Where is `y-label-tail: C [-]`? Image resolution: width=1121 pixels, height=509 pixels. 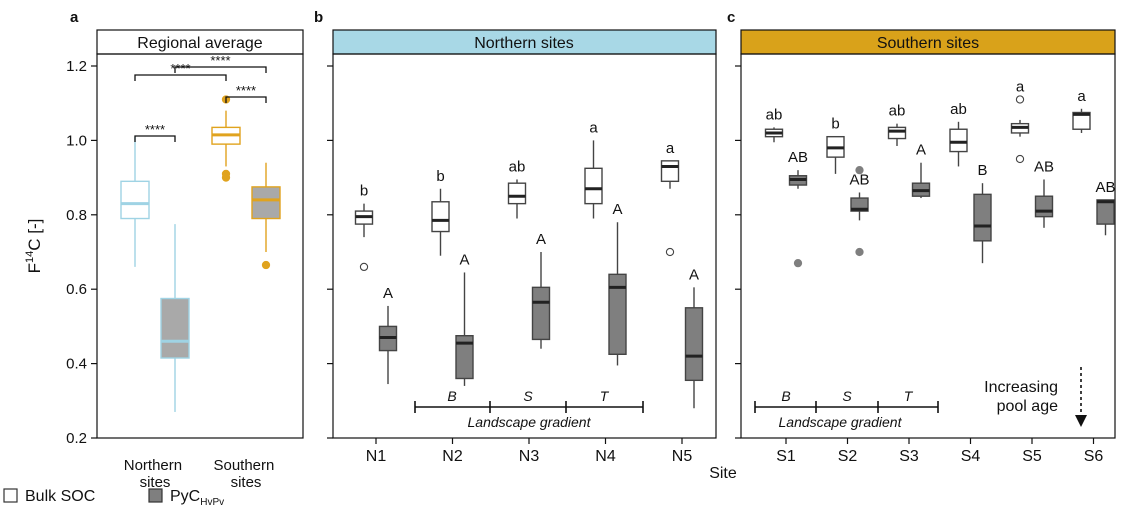
y-label-tail: C [-] is located at coordinates (34, 235).